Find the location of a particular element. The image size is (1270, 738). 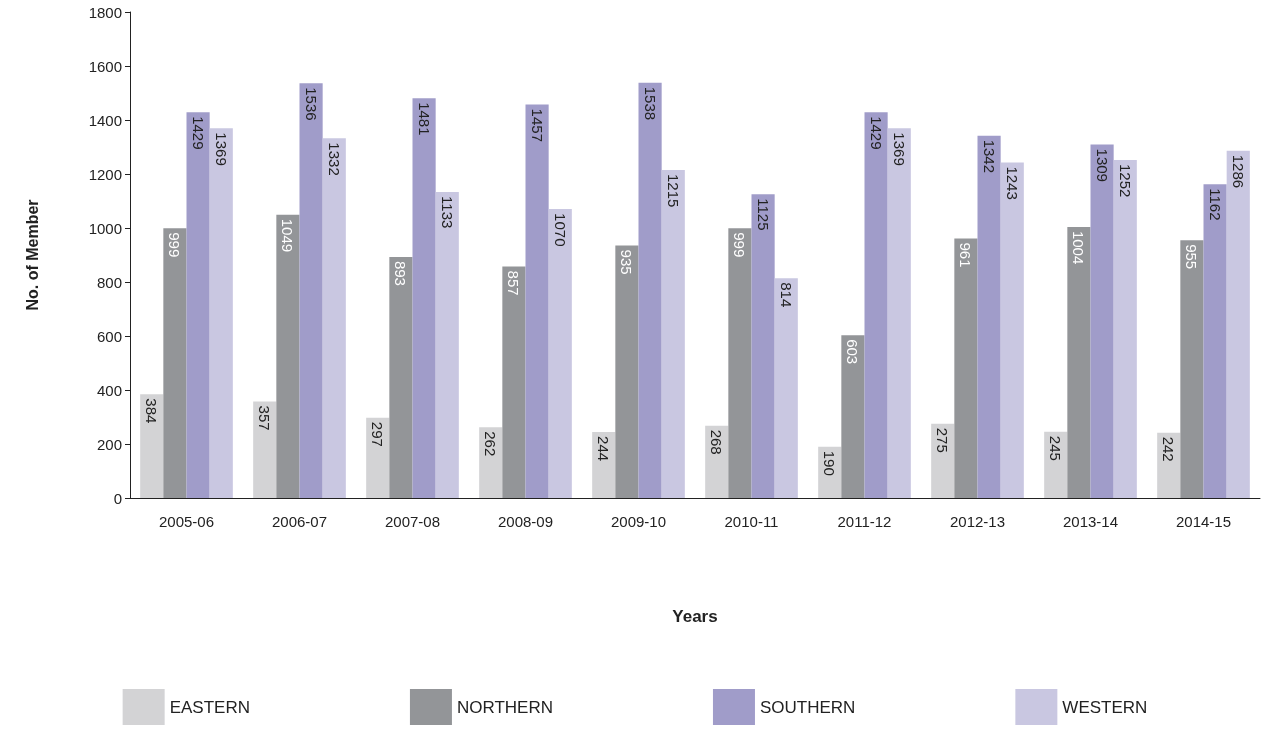

legend-label: NORTHERN is located at coordinates (504, 707).